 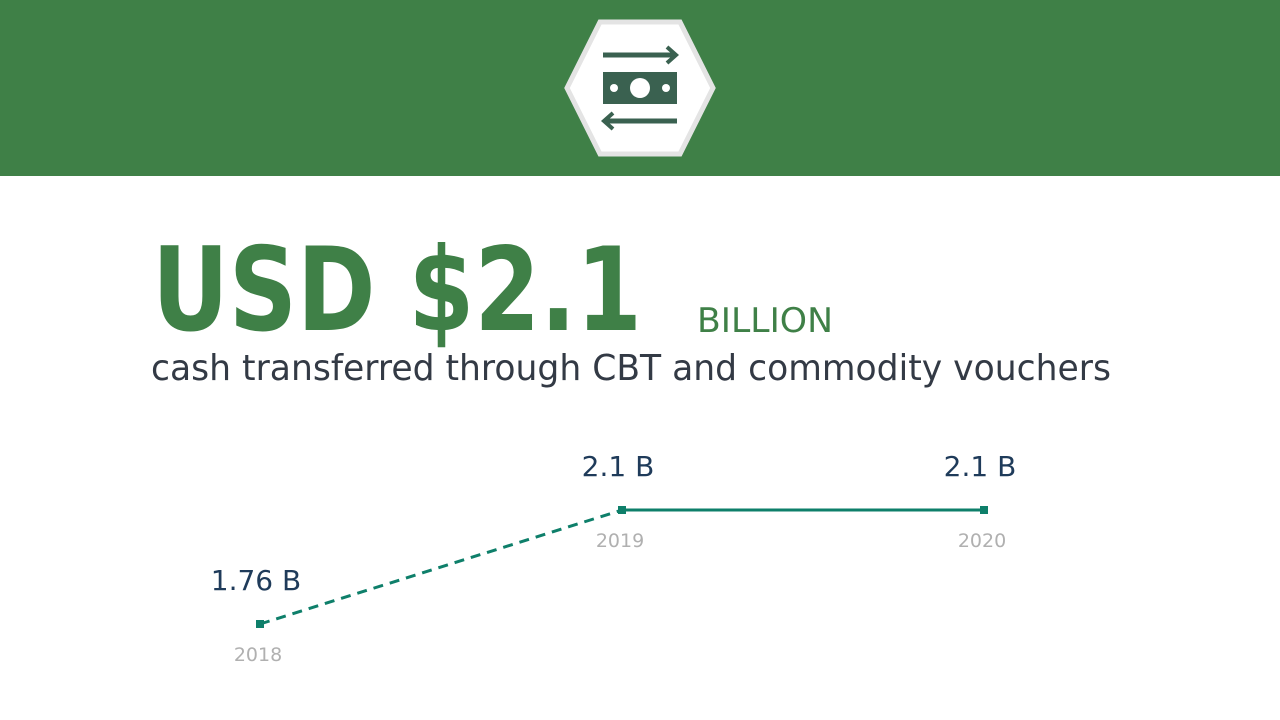 I want to click on headline-unit: BILLION, so click(x=765, y=321).